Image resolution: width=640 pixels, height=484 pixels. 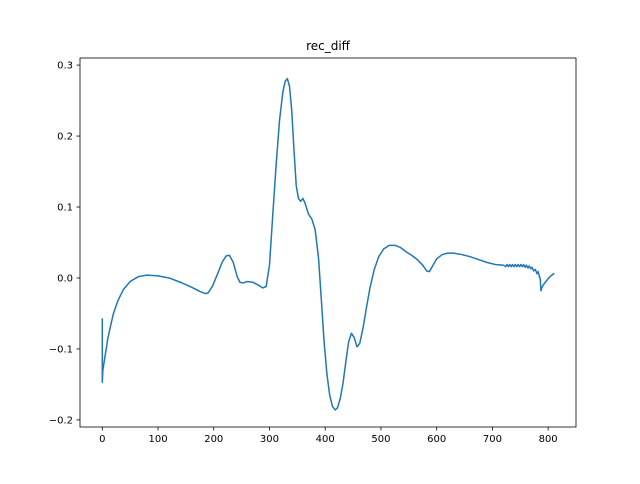 What do you see at coordinates (328, 46) in the screenshot?
I see `chart-title: rec_diff` at bounding box center [328, 46].